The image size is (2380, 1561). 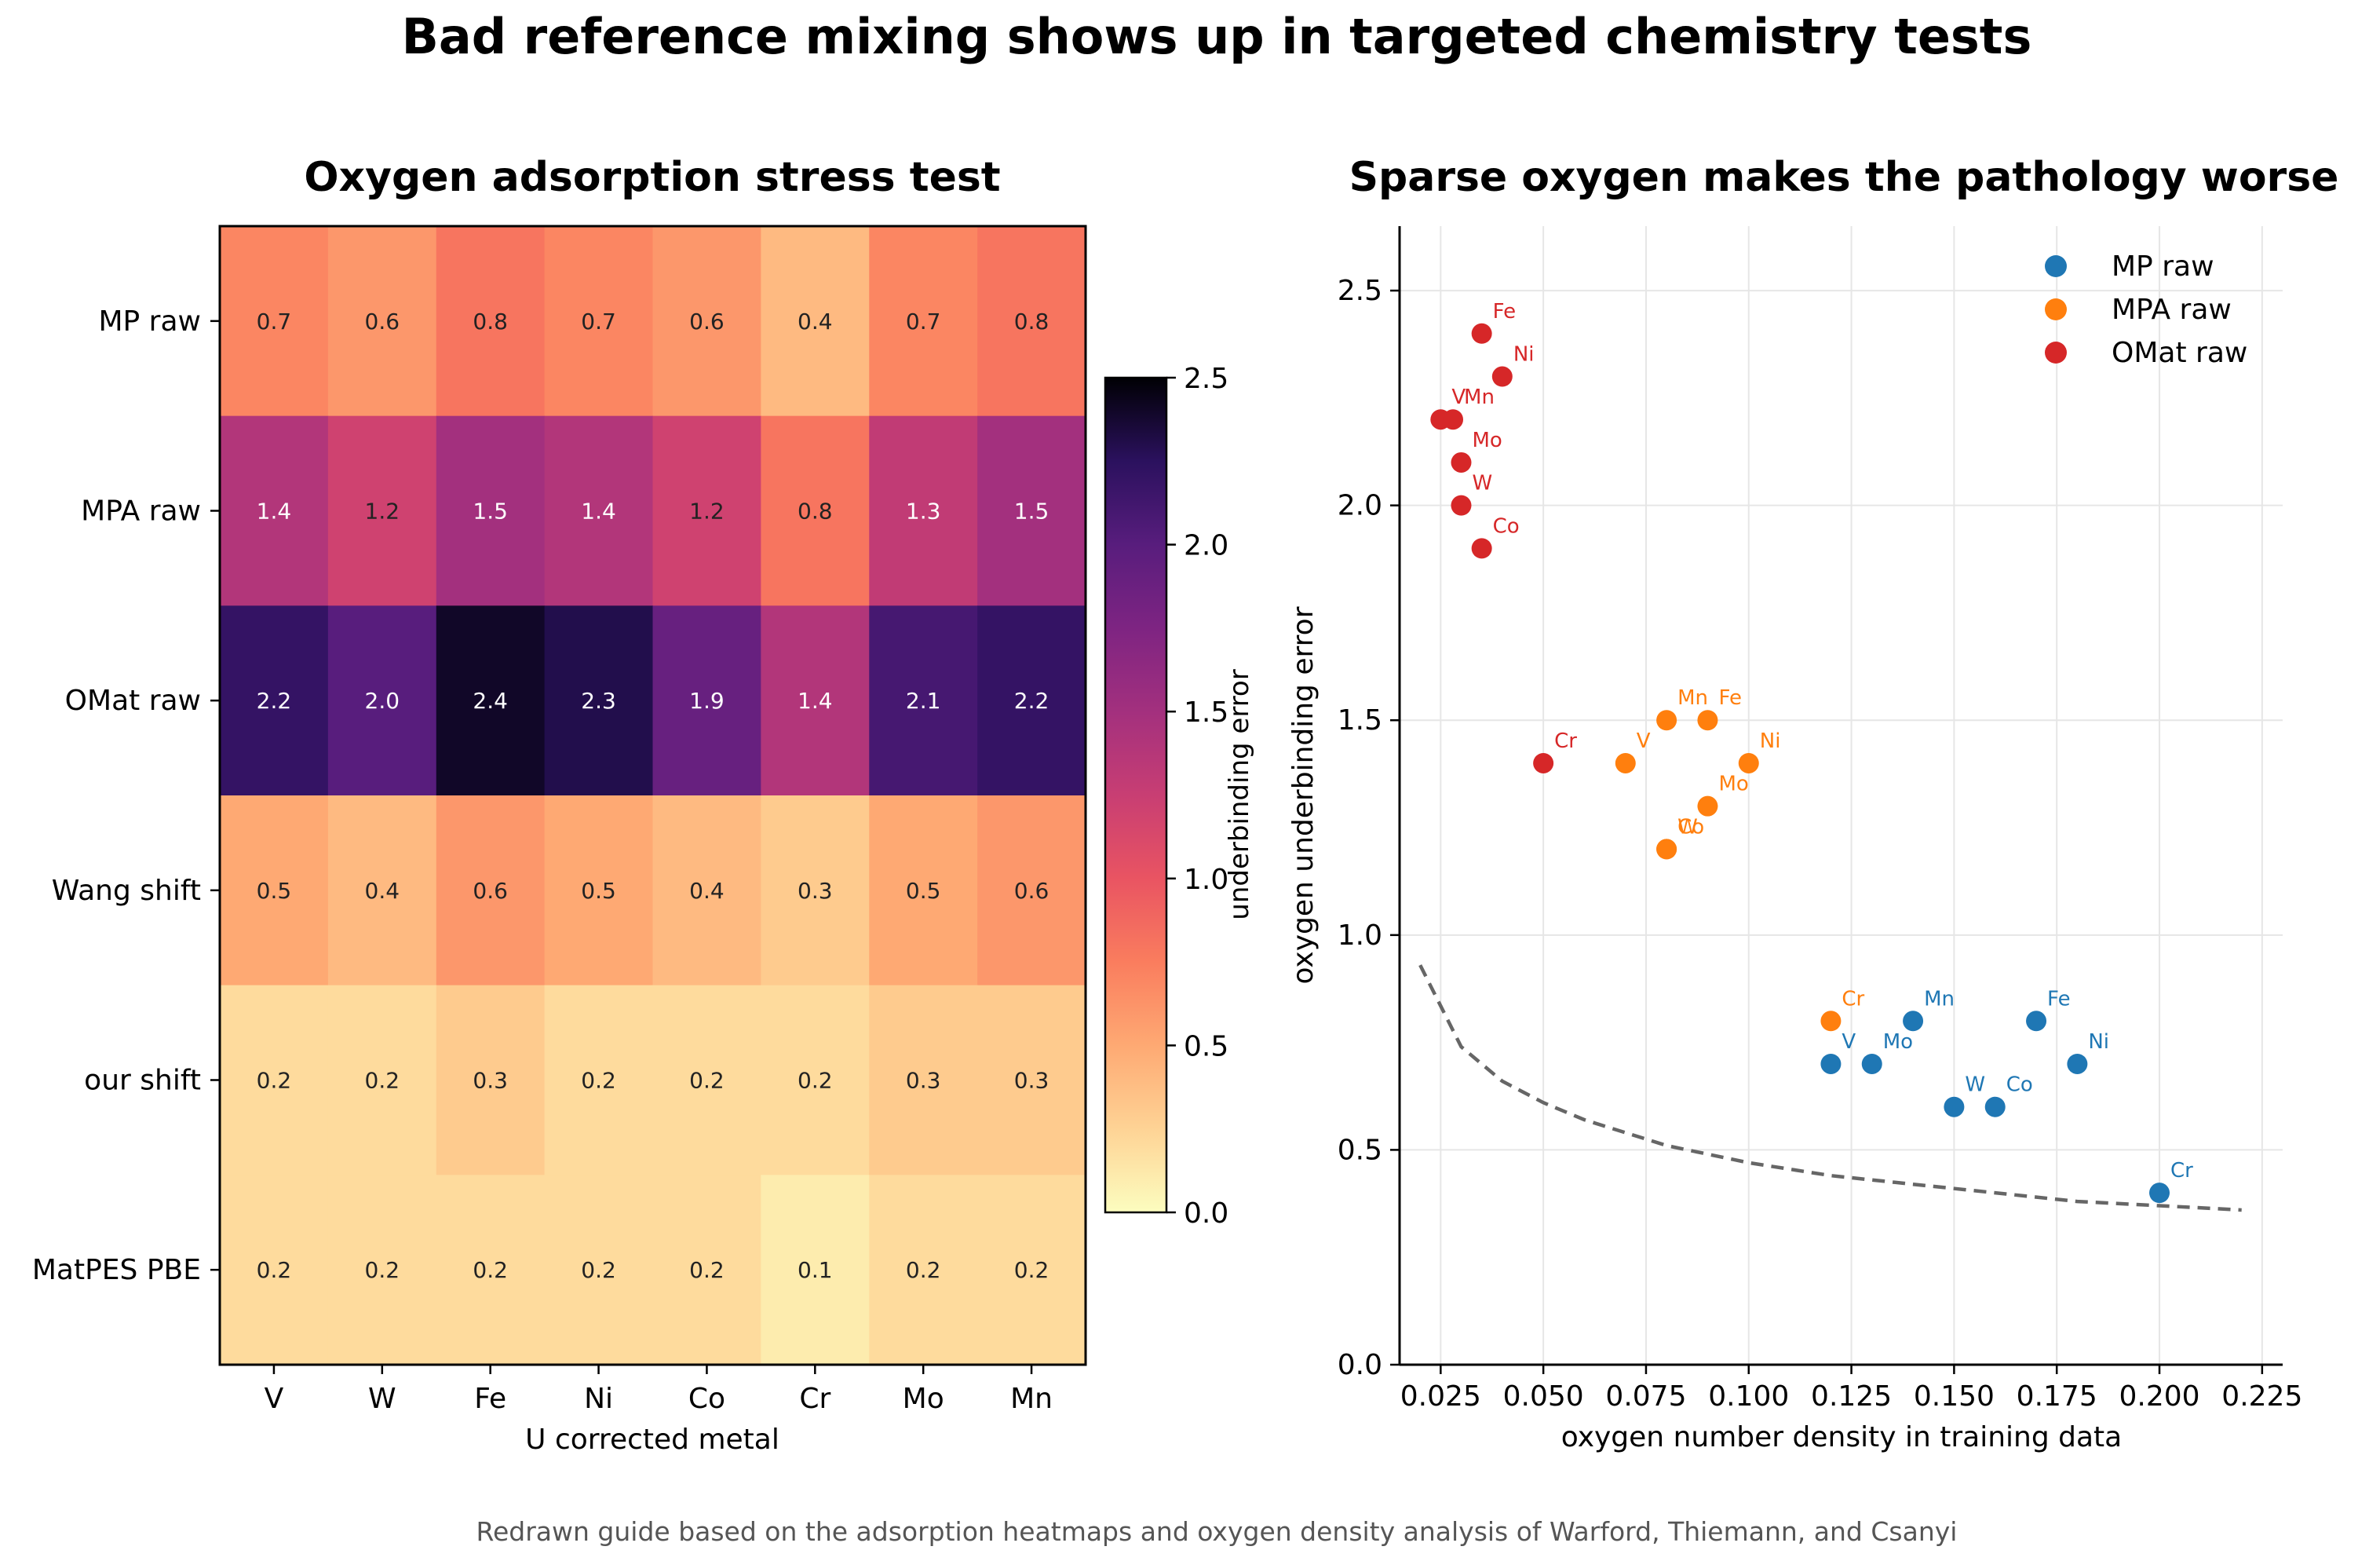 I want to click on scatter-title: Sparse oxygen makes the pathology worse, so click(x=1844, y=177).